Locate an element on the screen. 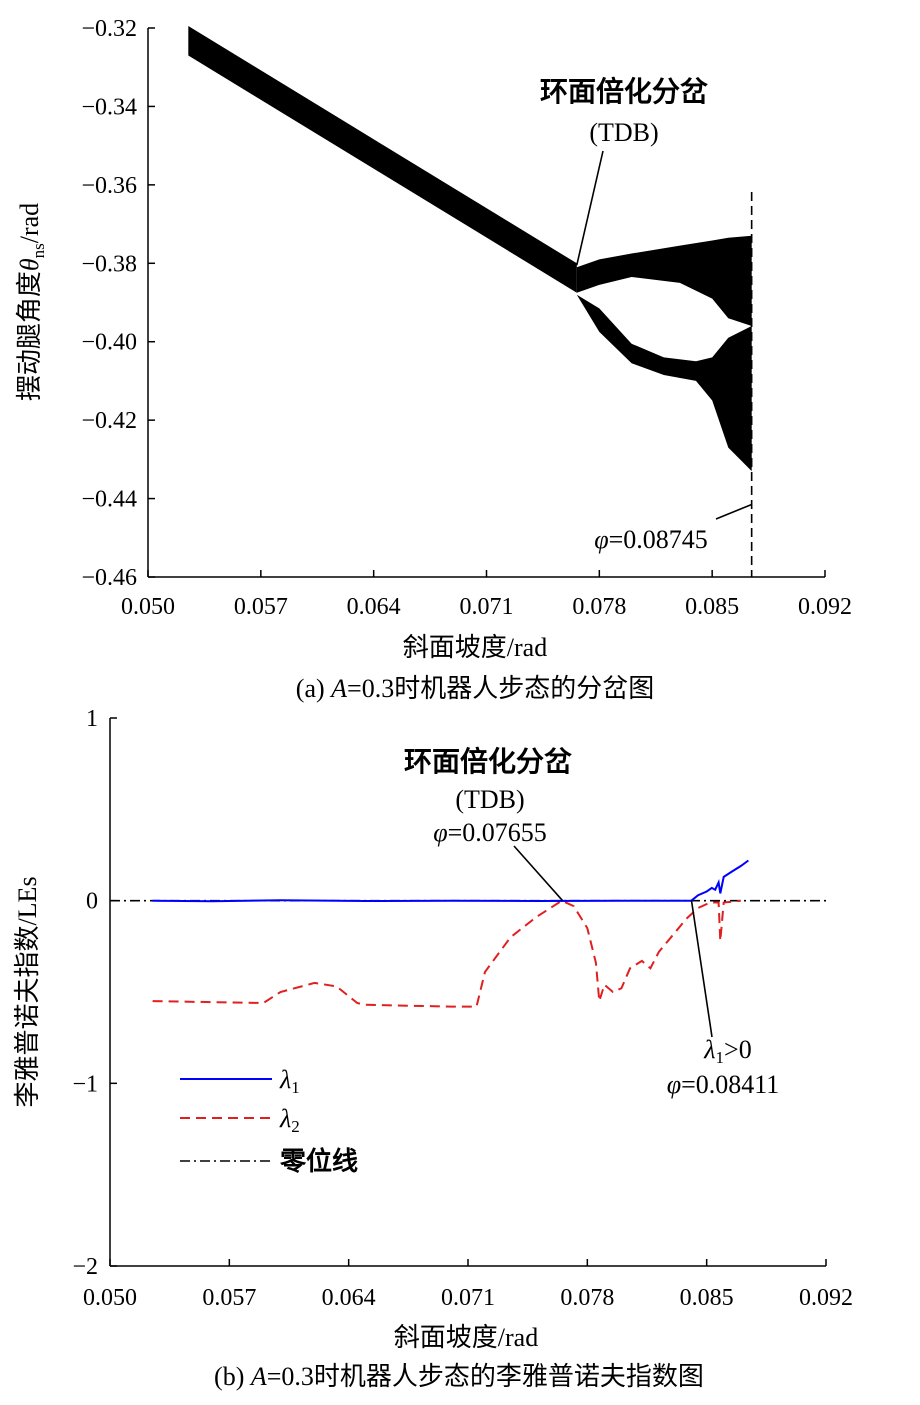  annotation-phi-value: φ=0.08745 is located at coordinates (651, 539).